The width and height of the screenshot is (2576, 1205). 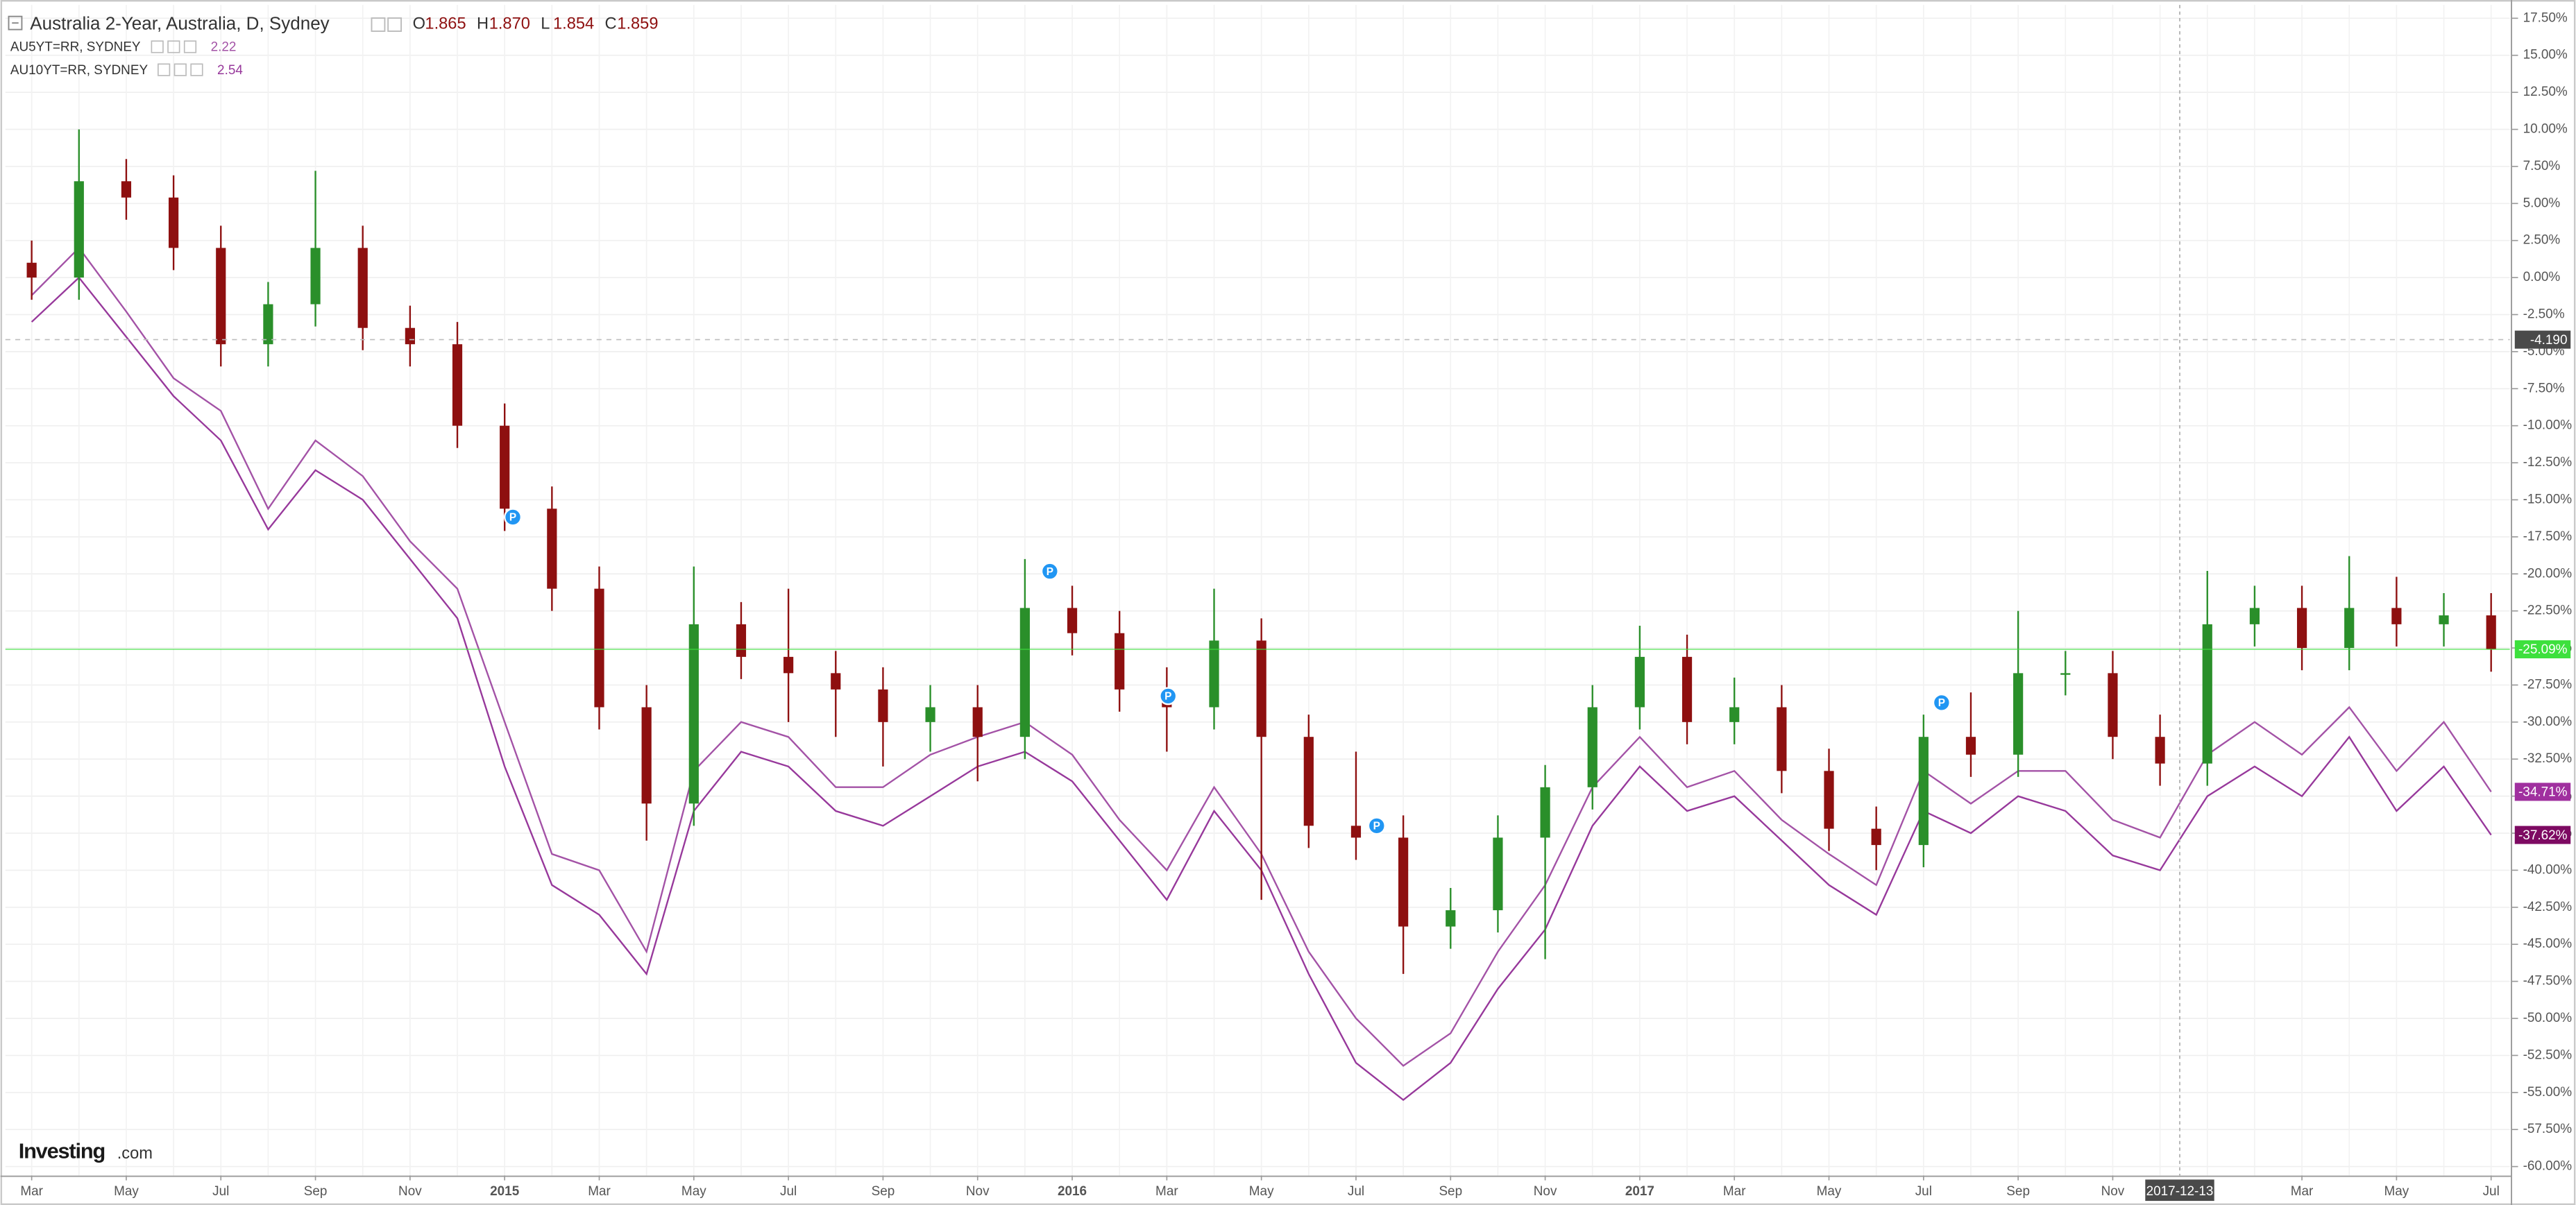 I want to click on y-tick-label: 10.00%, so click(x=2545, y=129).